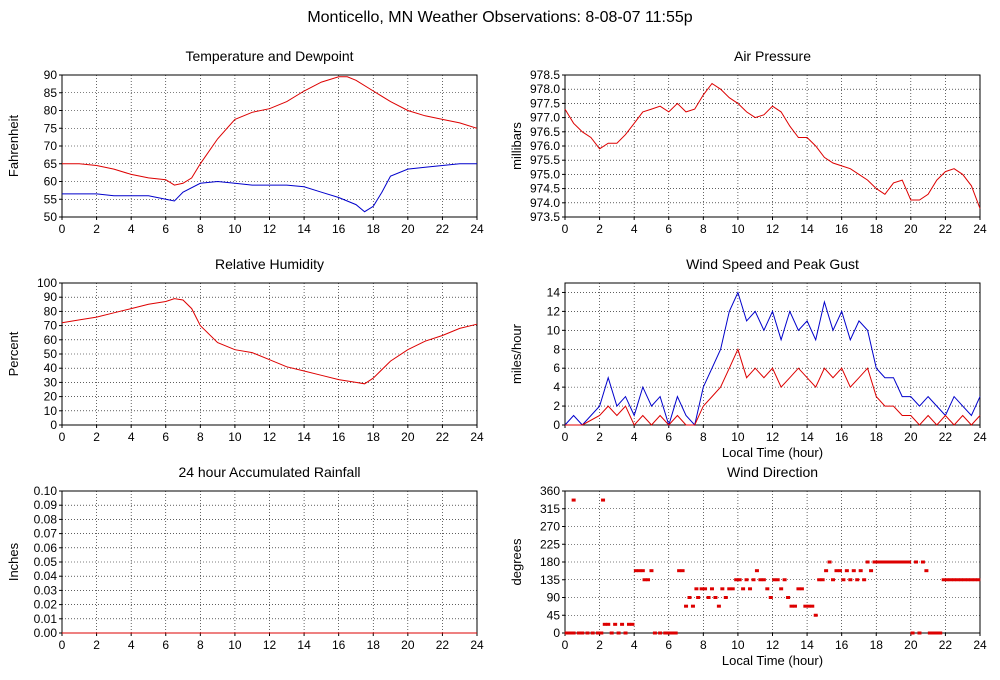 This screenshot has width=1000, height=680. I want to click on direction-y-tick-label: 315, so click(550, 509).